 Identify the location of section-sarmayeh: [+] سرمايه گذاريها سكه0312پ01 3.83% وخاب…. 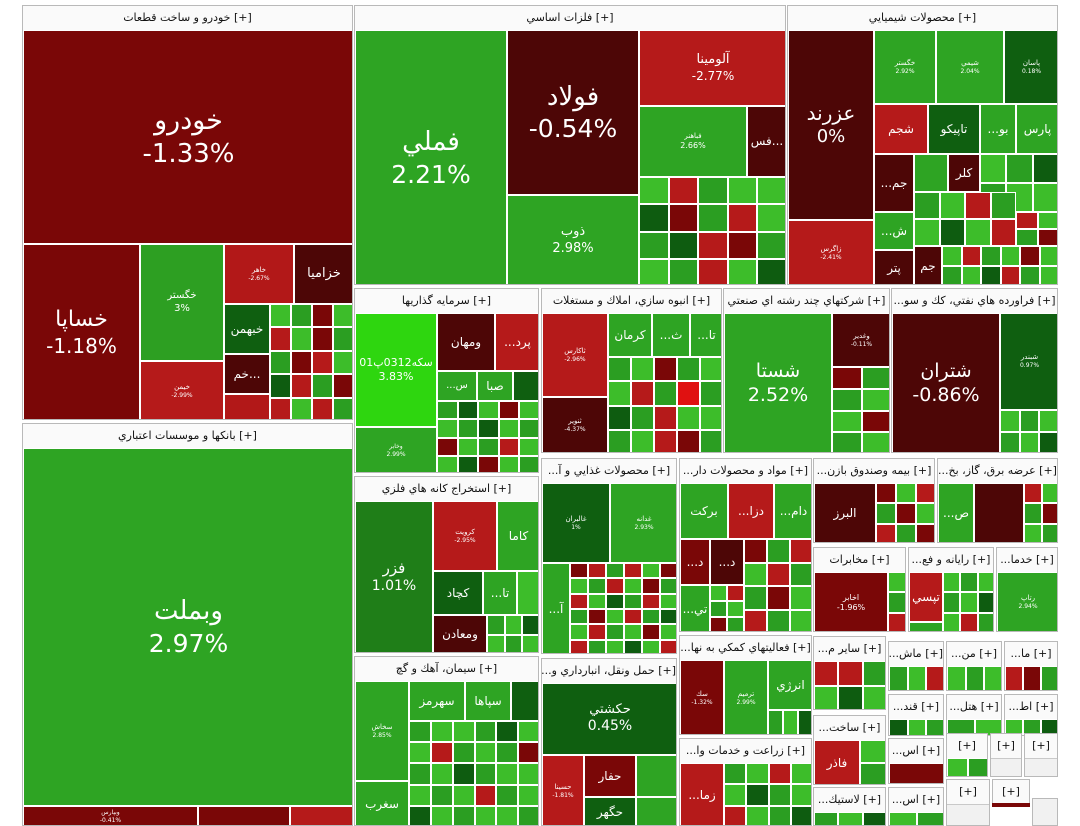
(446, 380).